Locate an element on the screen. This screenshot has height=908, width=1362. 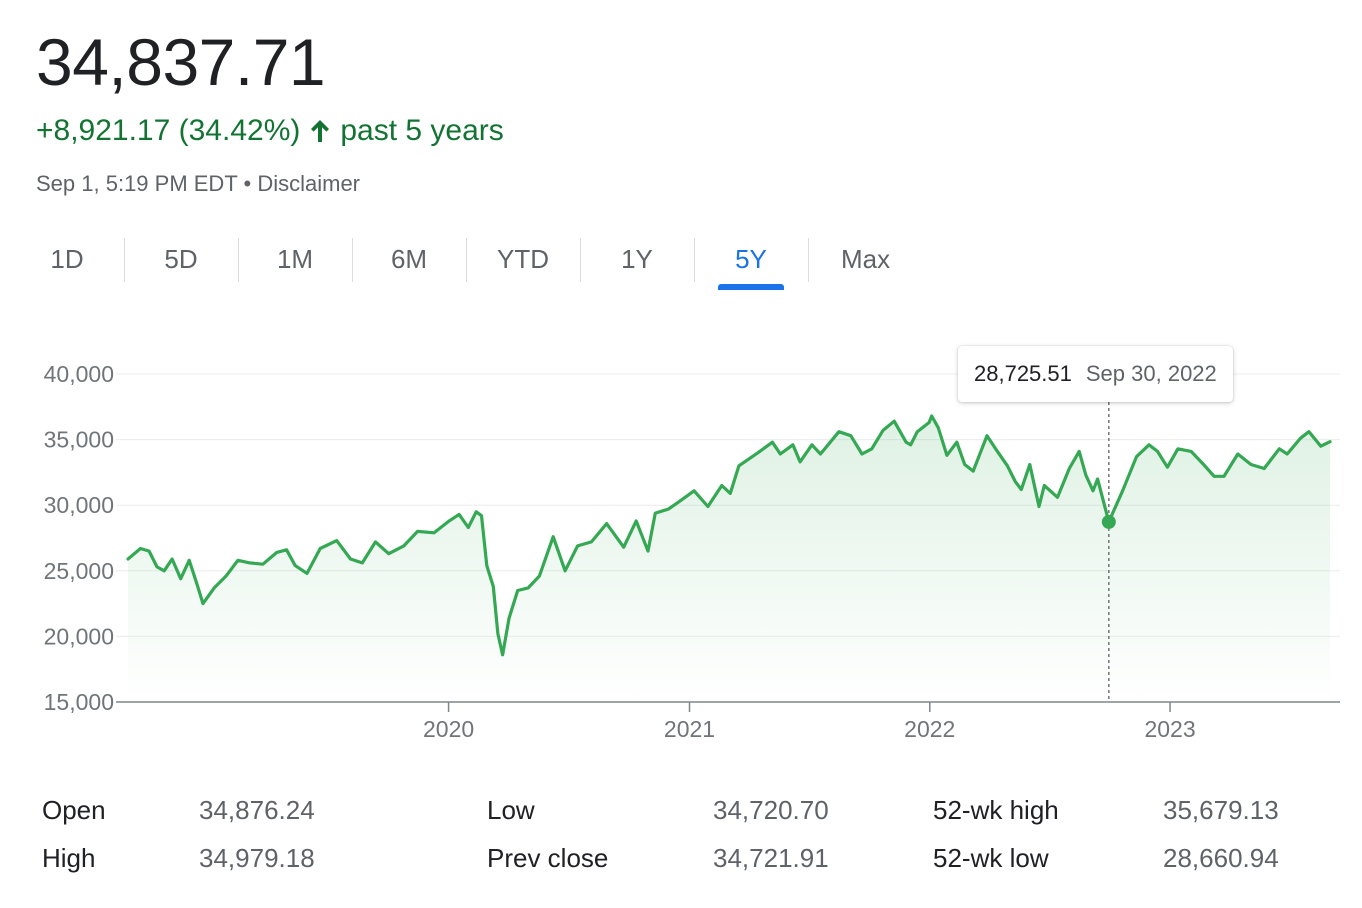
stat-label-52wk-low: 52-wk low is located at coordinates (991, 858).